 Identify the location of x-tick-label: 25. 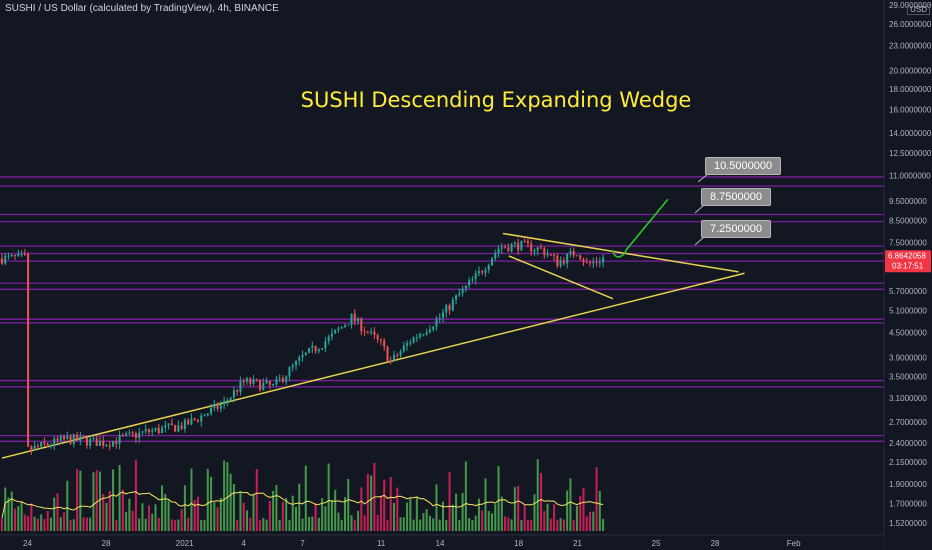
(656, 543).